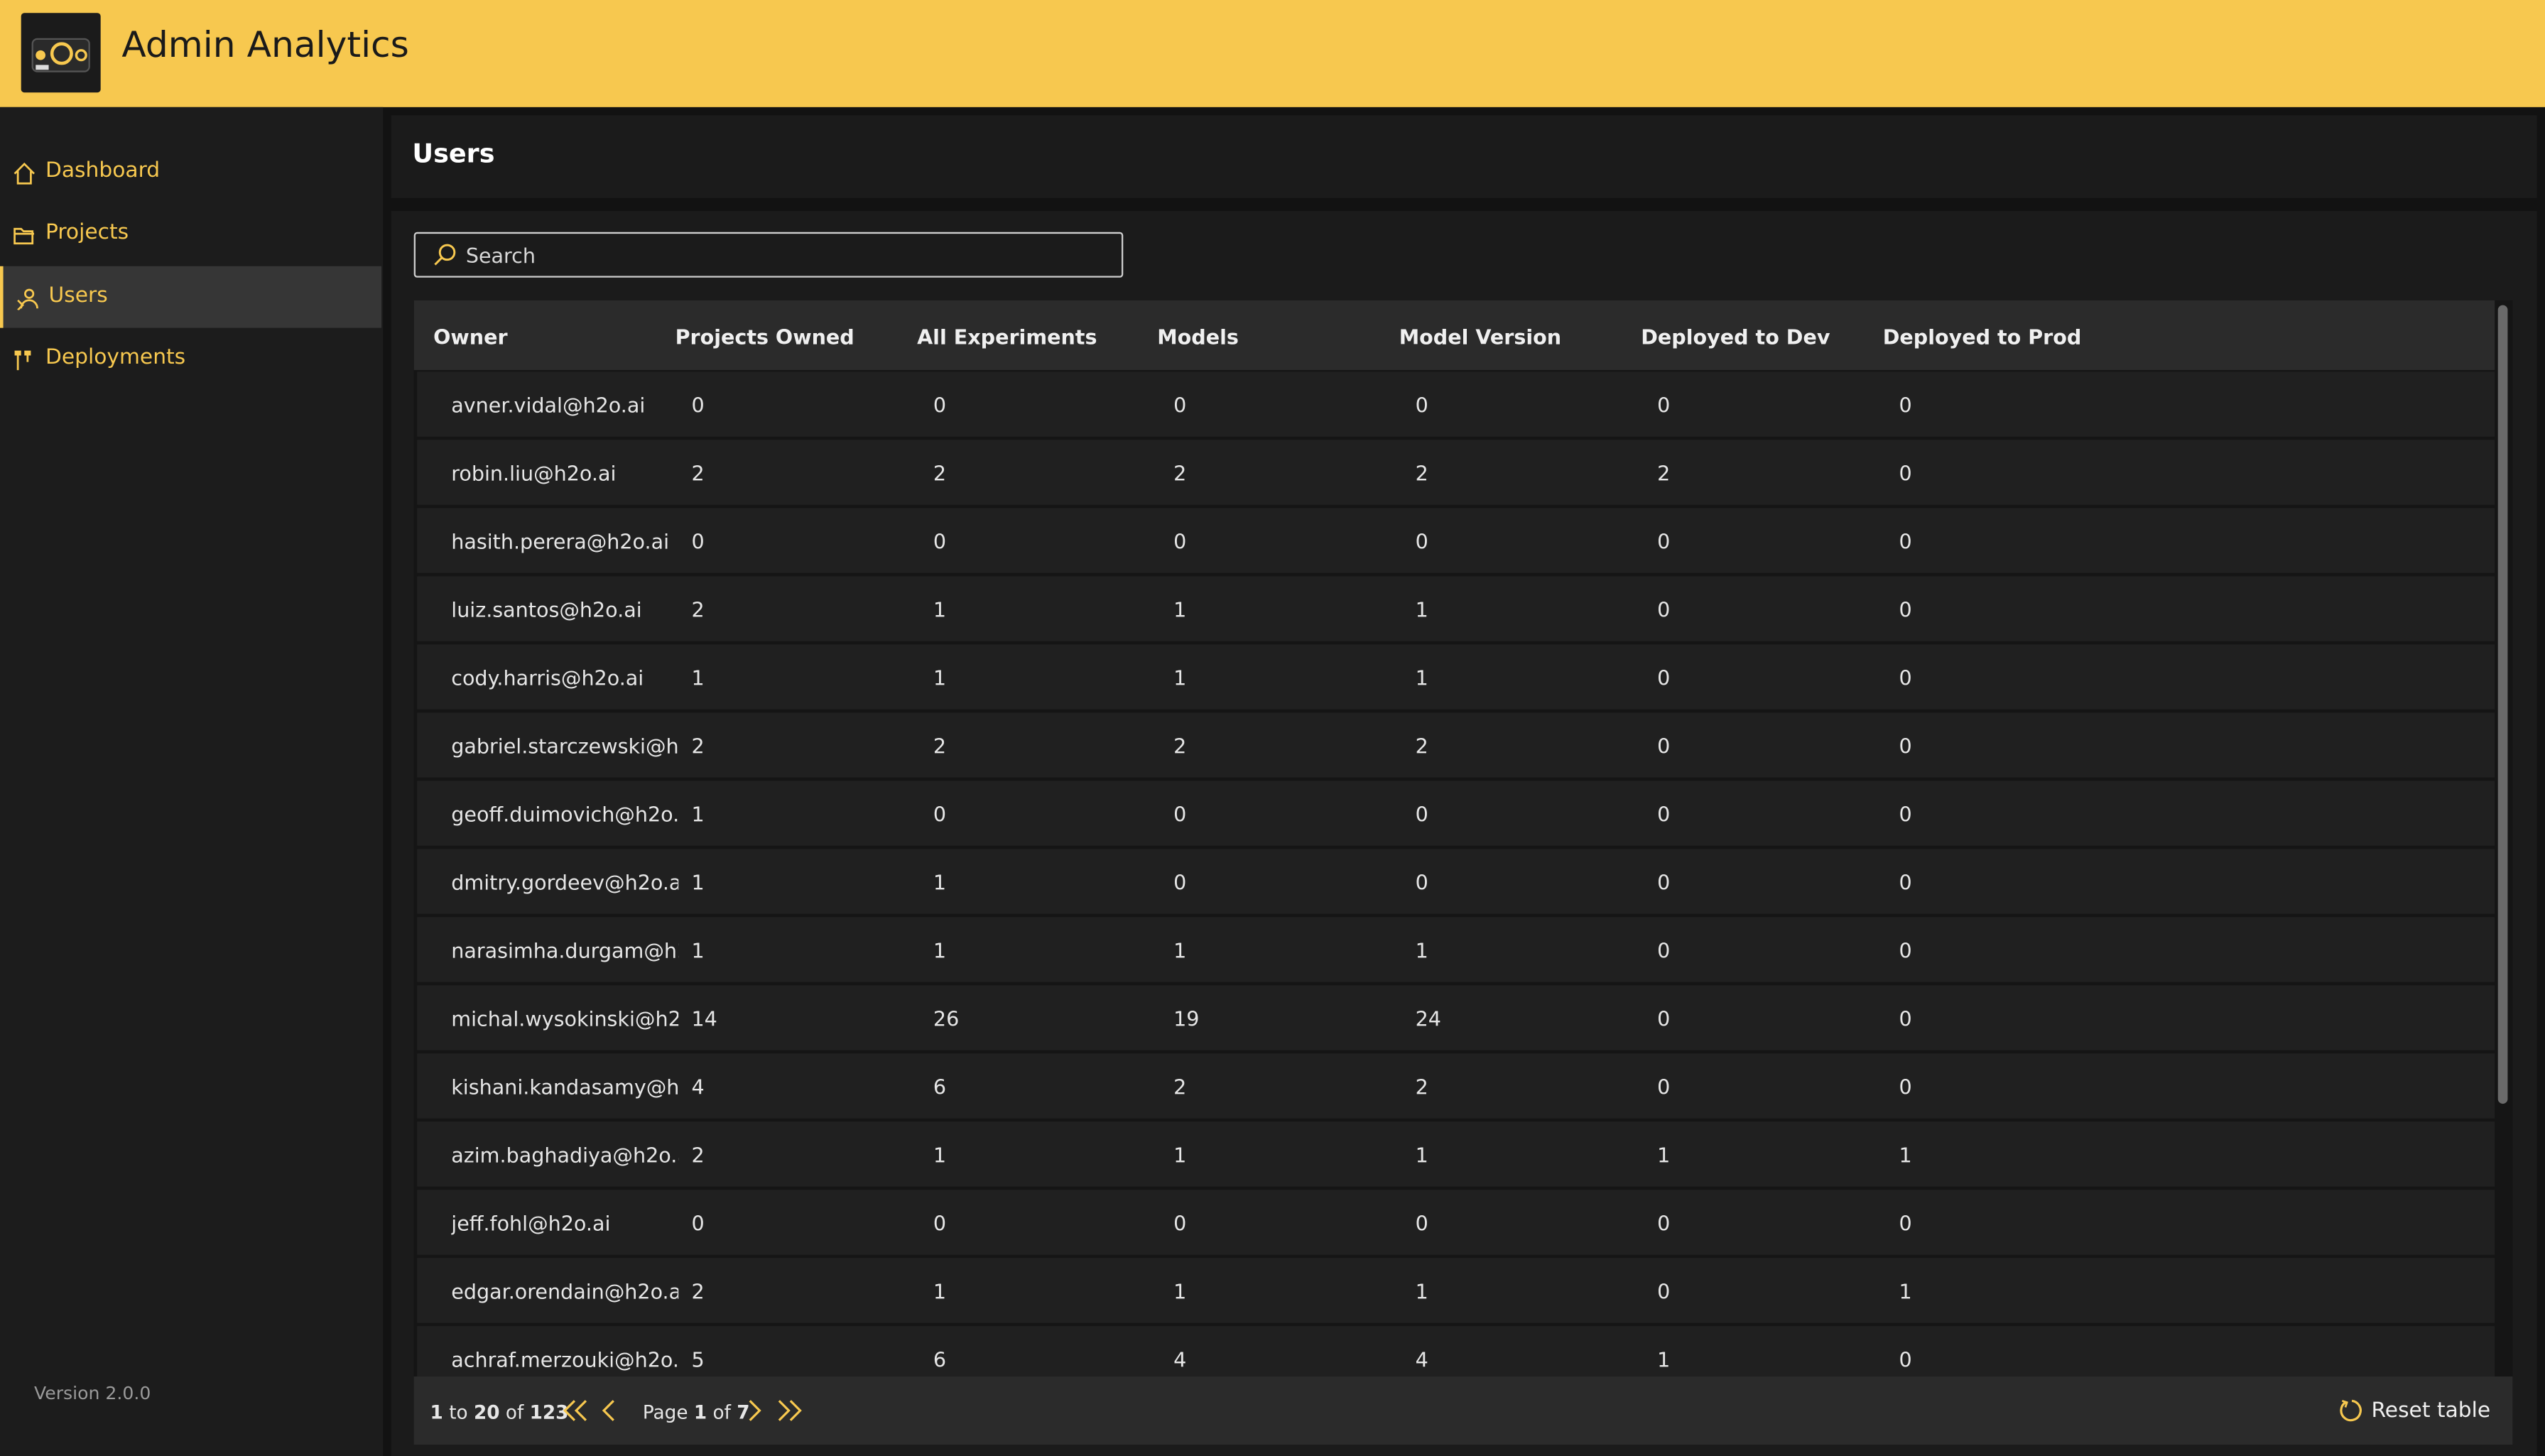 The width and height of the screenshot is (2545, 1456). I want to click on value-cell: 14, so click(704, 1018).